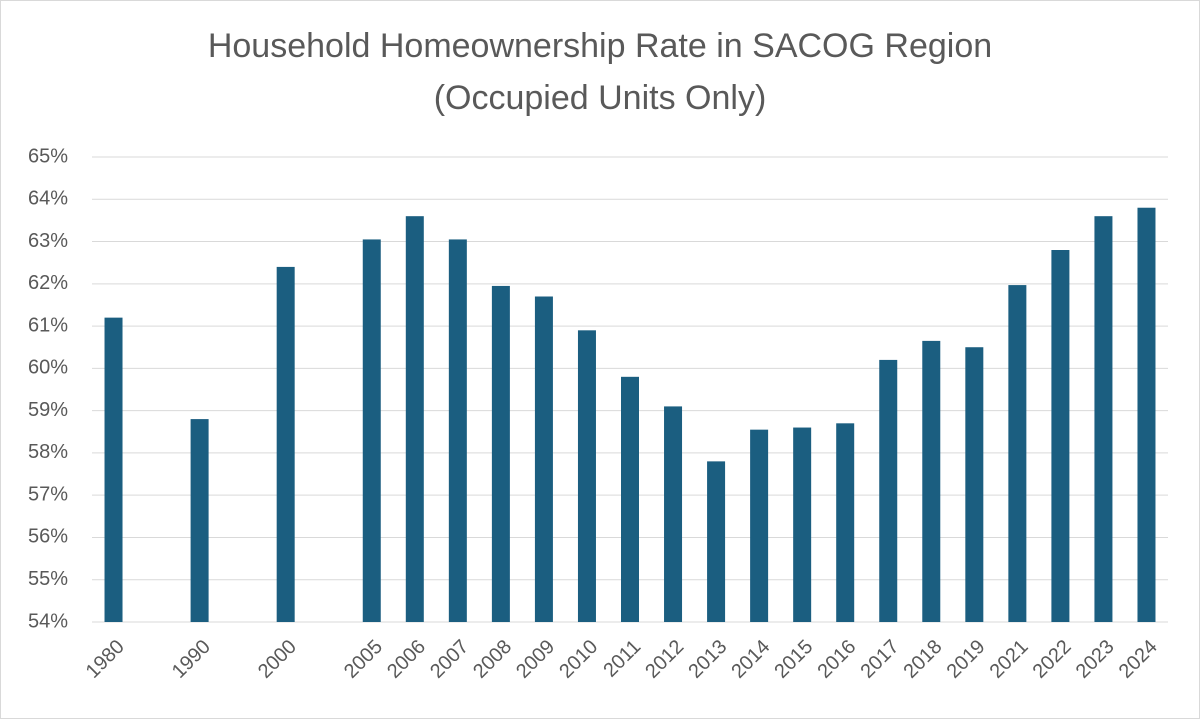 Image resolution: width=1200 pixels, height=719 pixels. Describe the element at coordinates (48, 452) in the screenshot. I see `y-tick-label: 58%` at that location.